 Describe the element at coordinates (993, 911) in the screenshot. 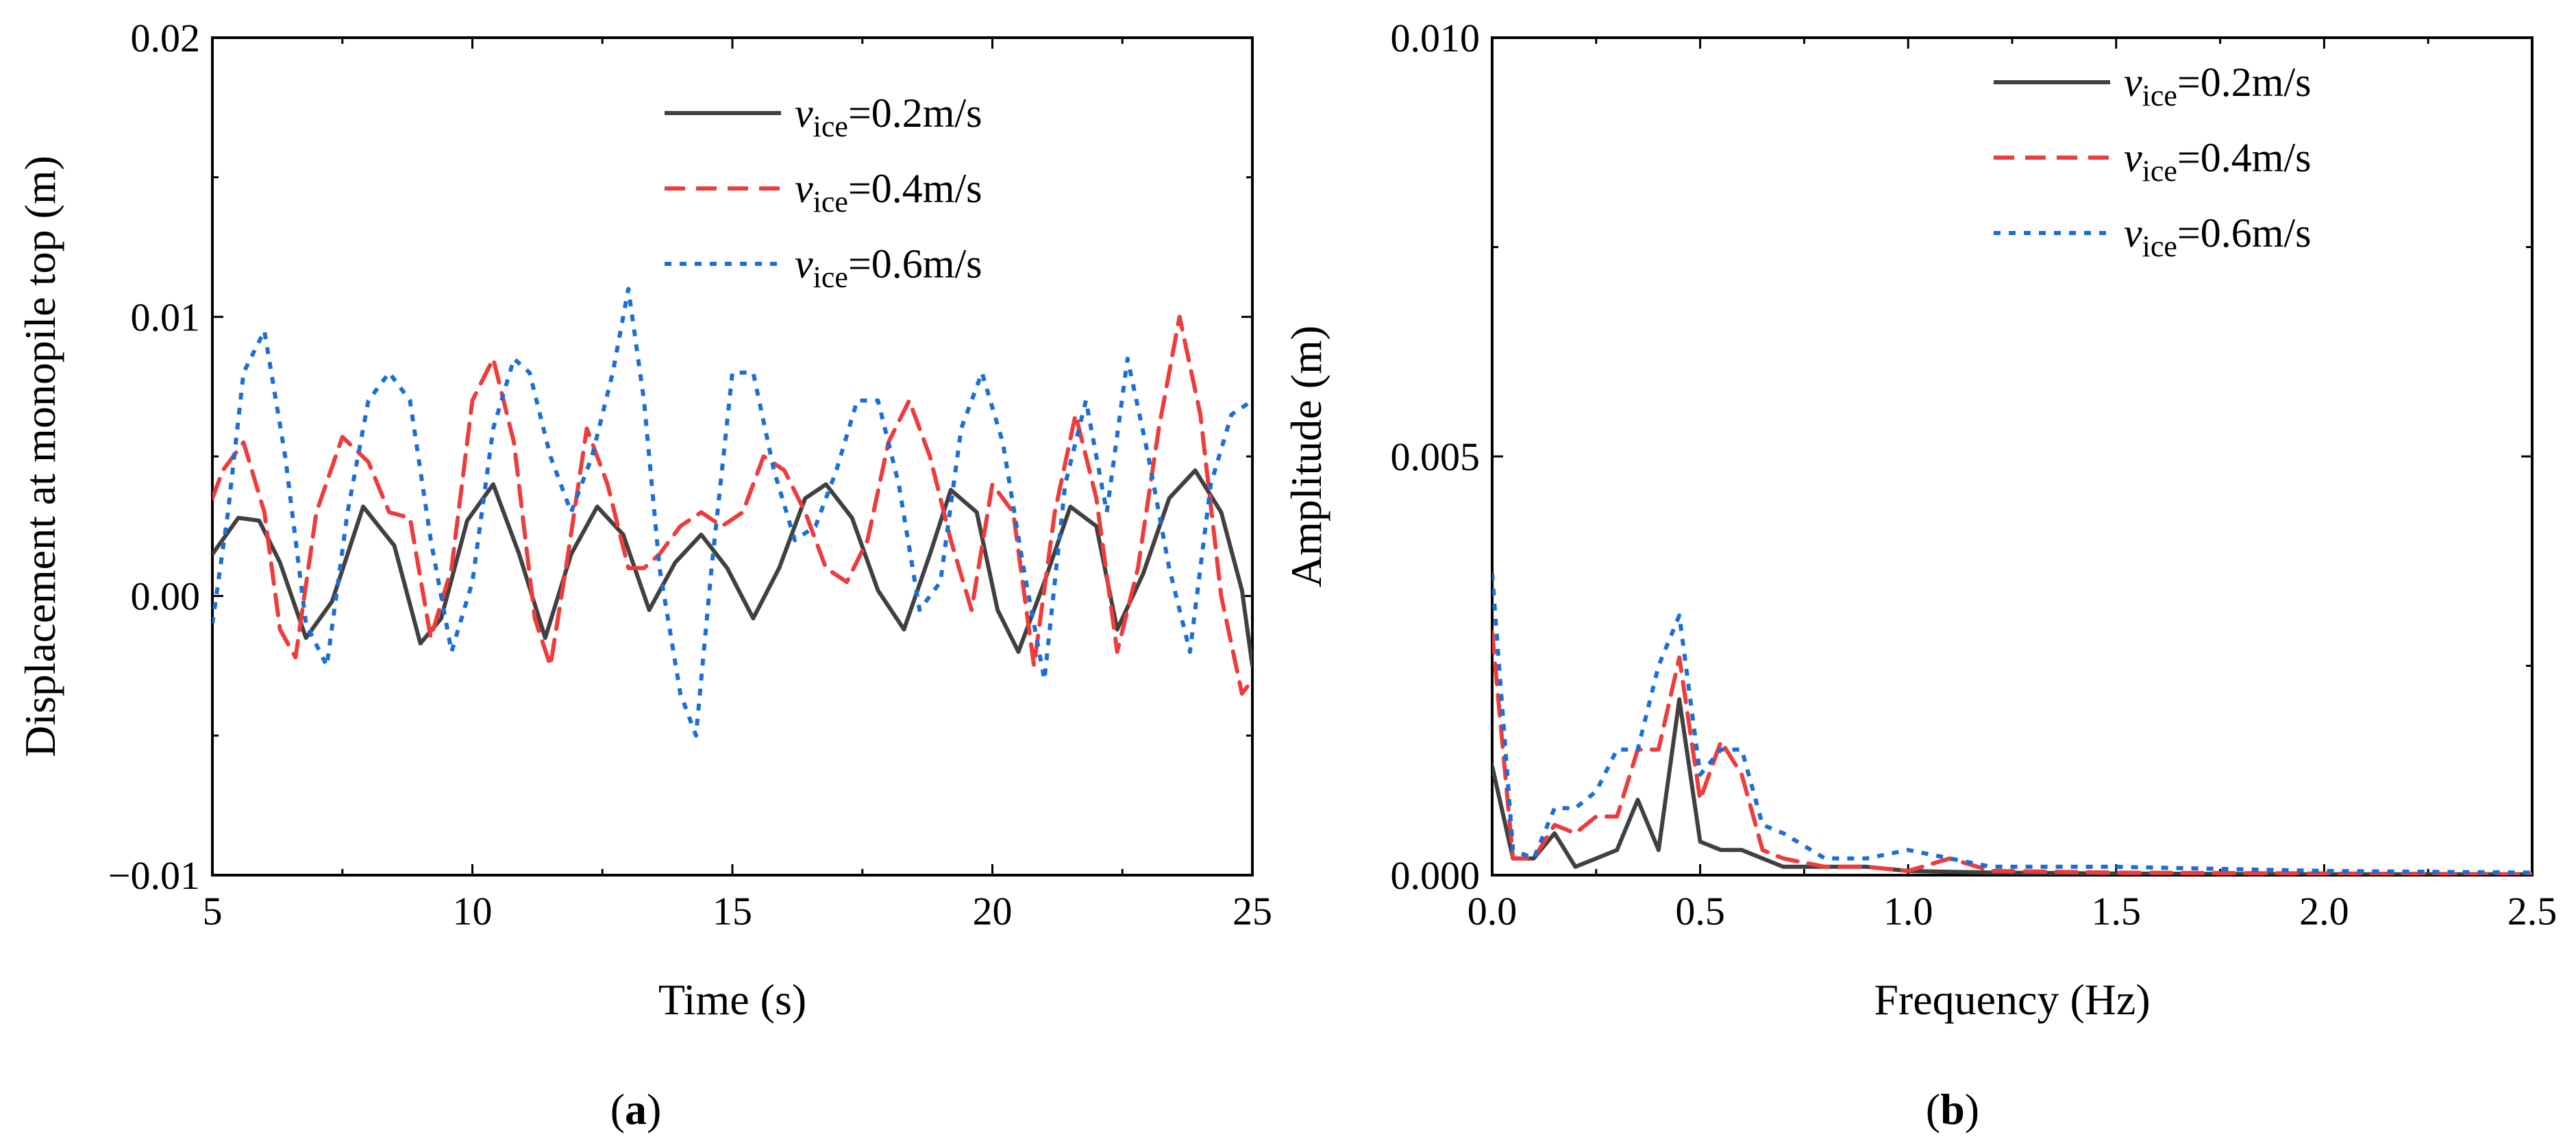

I see `x-tick-label: 20` at that location.